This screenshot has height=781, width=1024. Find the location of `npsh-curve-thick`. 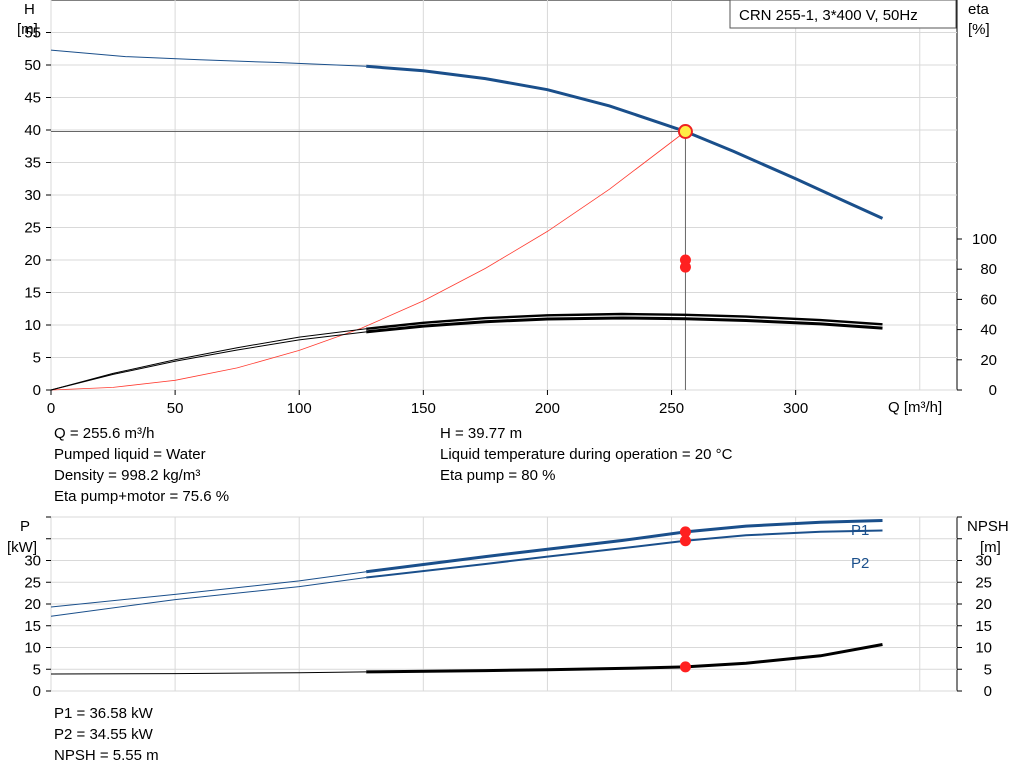

npsh-curve-thick is located at coordinates (624, 658).